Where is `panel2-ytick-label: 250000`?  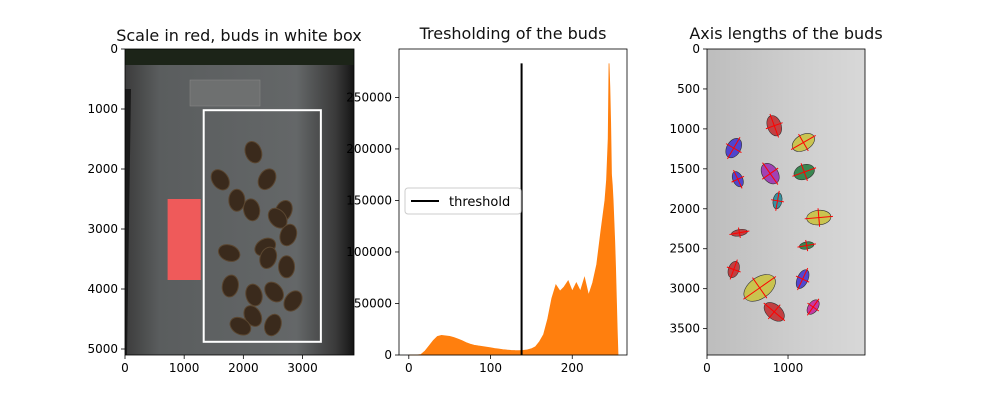 panel2-ytick-label: 250000 is located at coordinates (369, 97).